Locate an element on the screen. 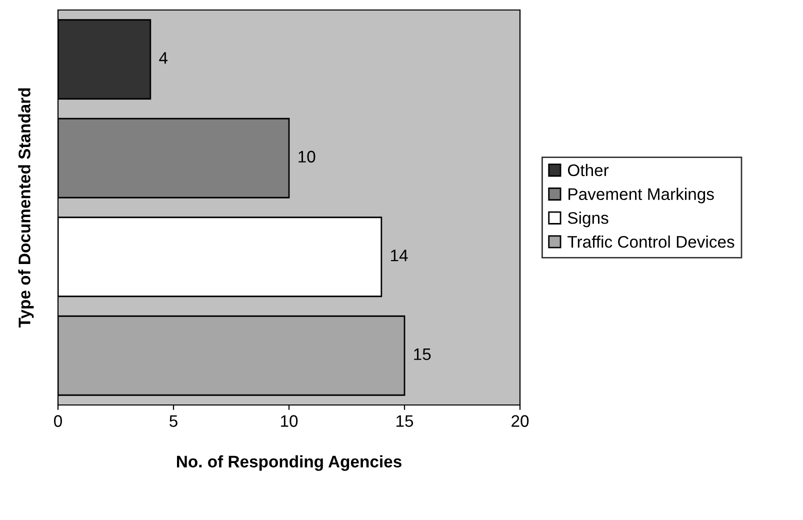 Image resolution: width=803 pixels, height=520 pixels. x-tick-label: 0 is located at coordinates (58, 421).